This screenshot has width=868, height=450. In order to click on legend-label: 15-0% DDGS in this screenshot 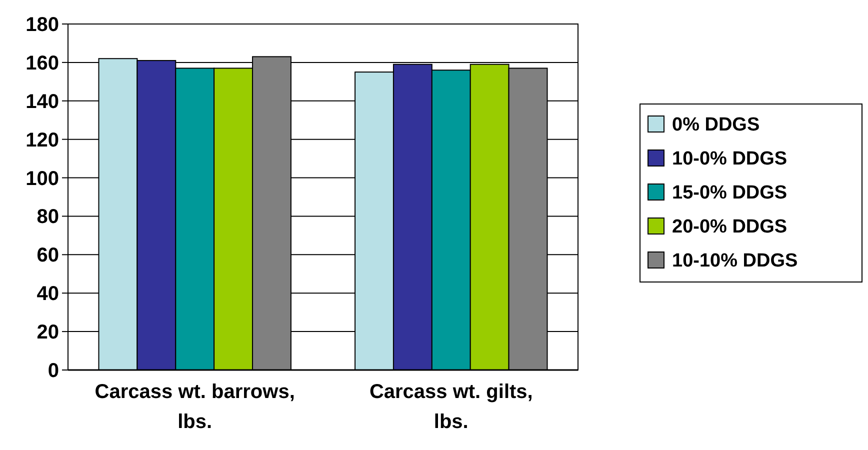, I will do `click(730, 193)`.